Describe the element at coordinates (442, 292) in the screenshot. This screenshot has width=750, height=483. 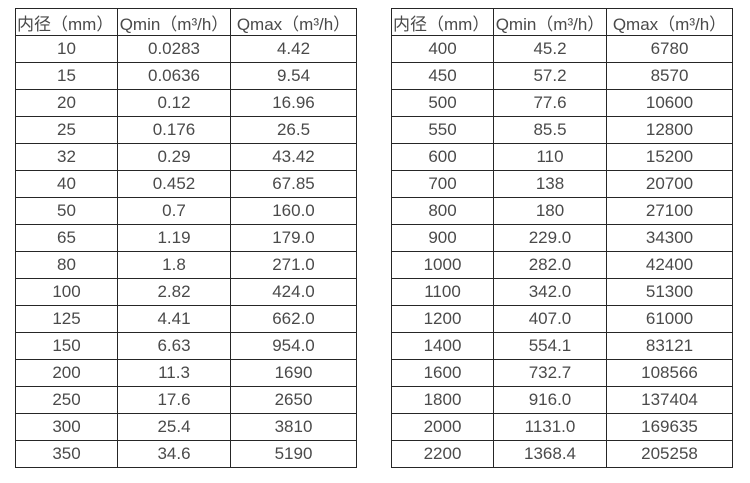
I see `diameter-cell: 1100` at that location.